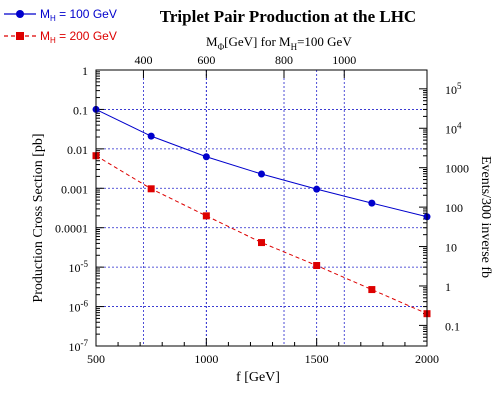 Image resolution: width=498 pixels, height=401 pixels. I want to click on top-axis-label: MΦ[GeV] for MH=100 GeV, so click(279, 43).